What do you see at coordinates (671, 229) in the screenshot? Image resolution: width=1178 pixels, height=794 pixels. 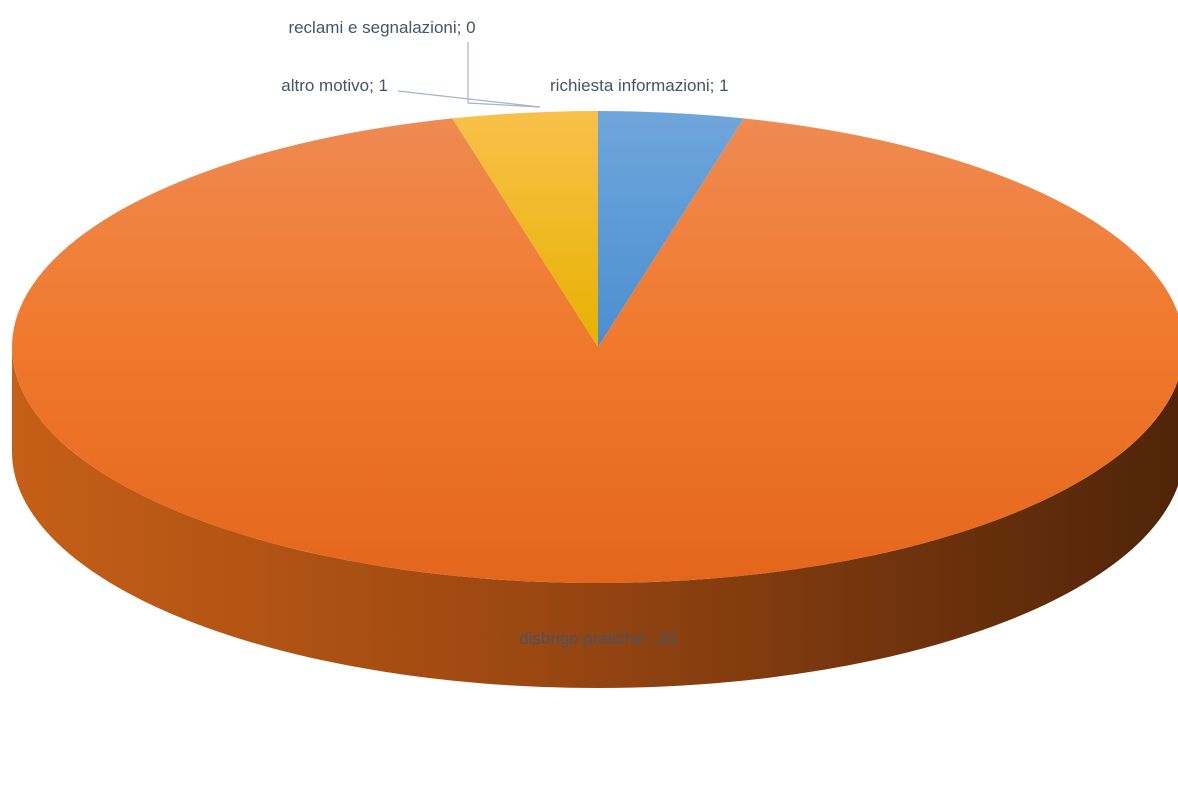 I see `pie-slice-richiesta-informazioni` at bounding box center [671, 229].